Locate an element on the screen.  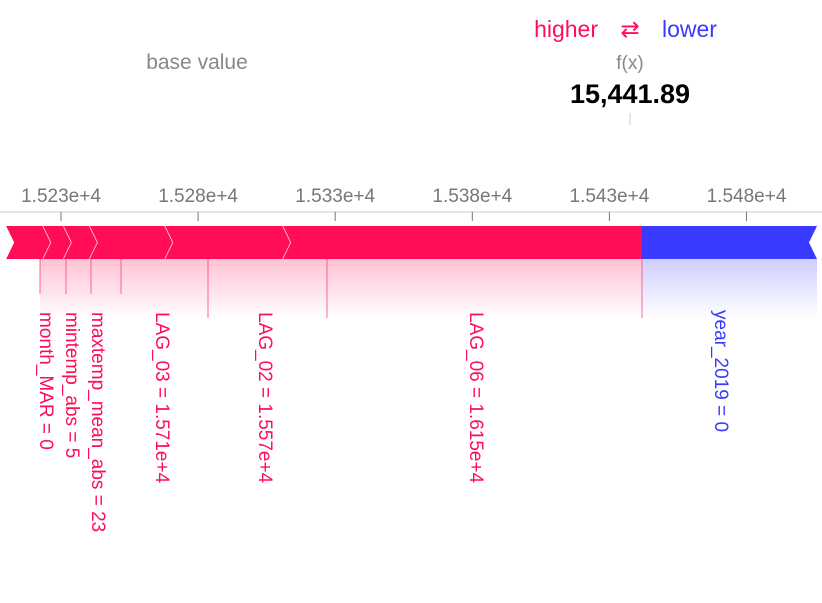
positive-shadow is located at coordinates (341, 289).